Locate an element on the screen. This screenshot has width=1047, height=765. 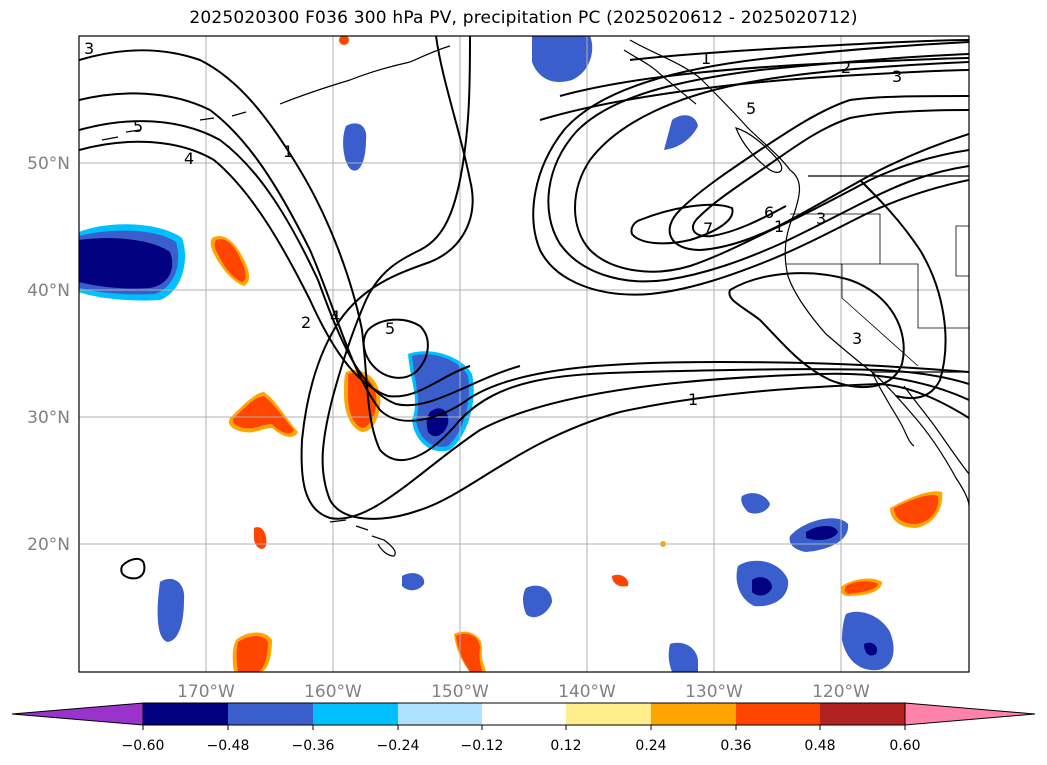
colorbar-tick-label: 0.24 is located at coordinates (650, 746).